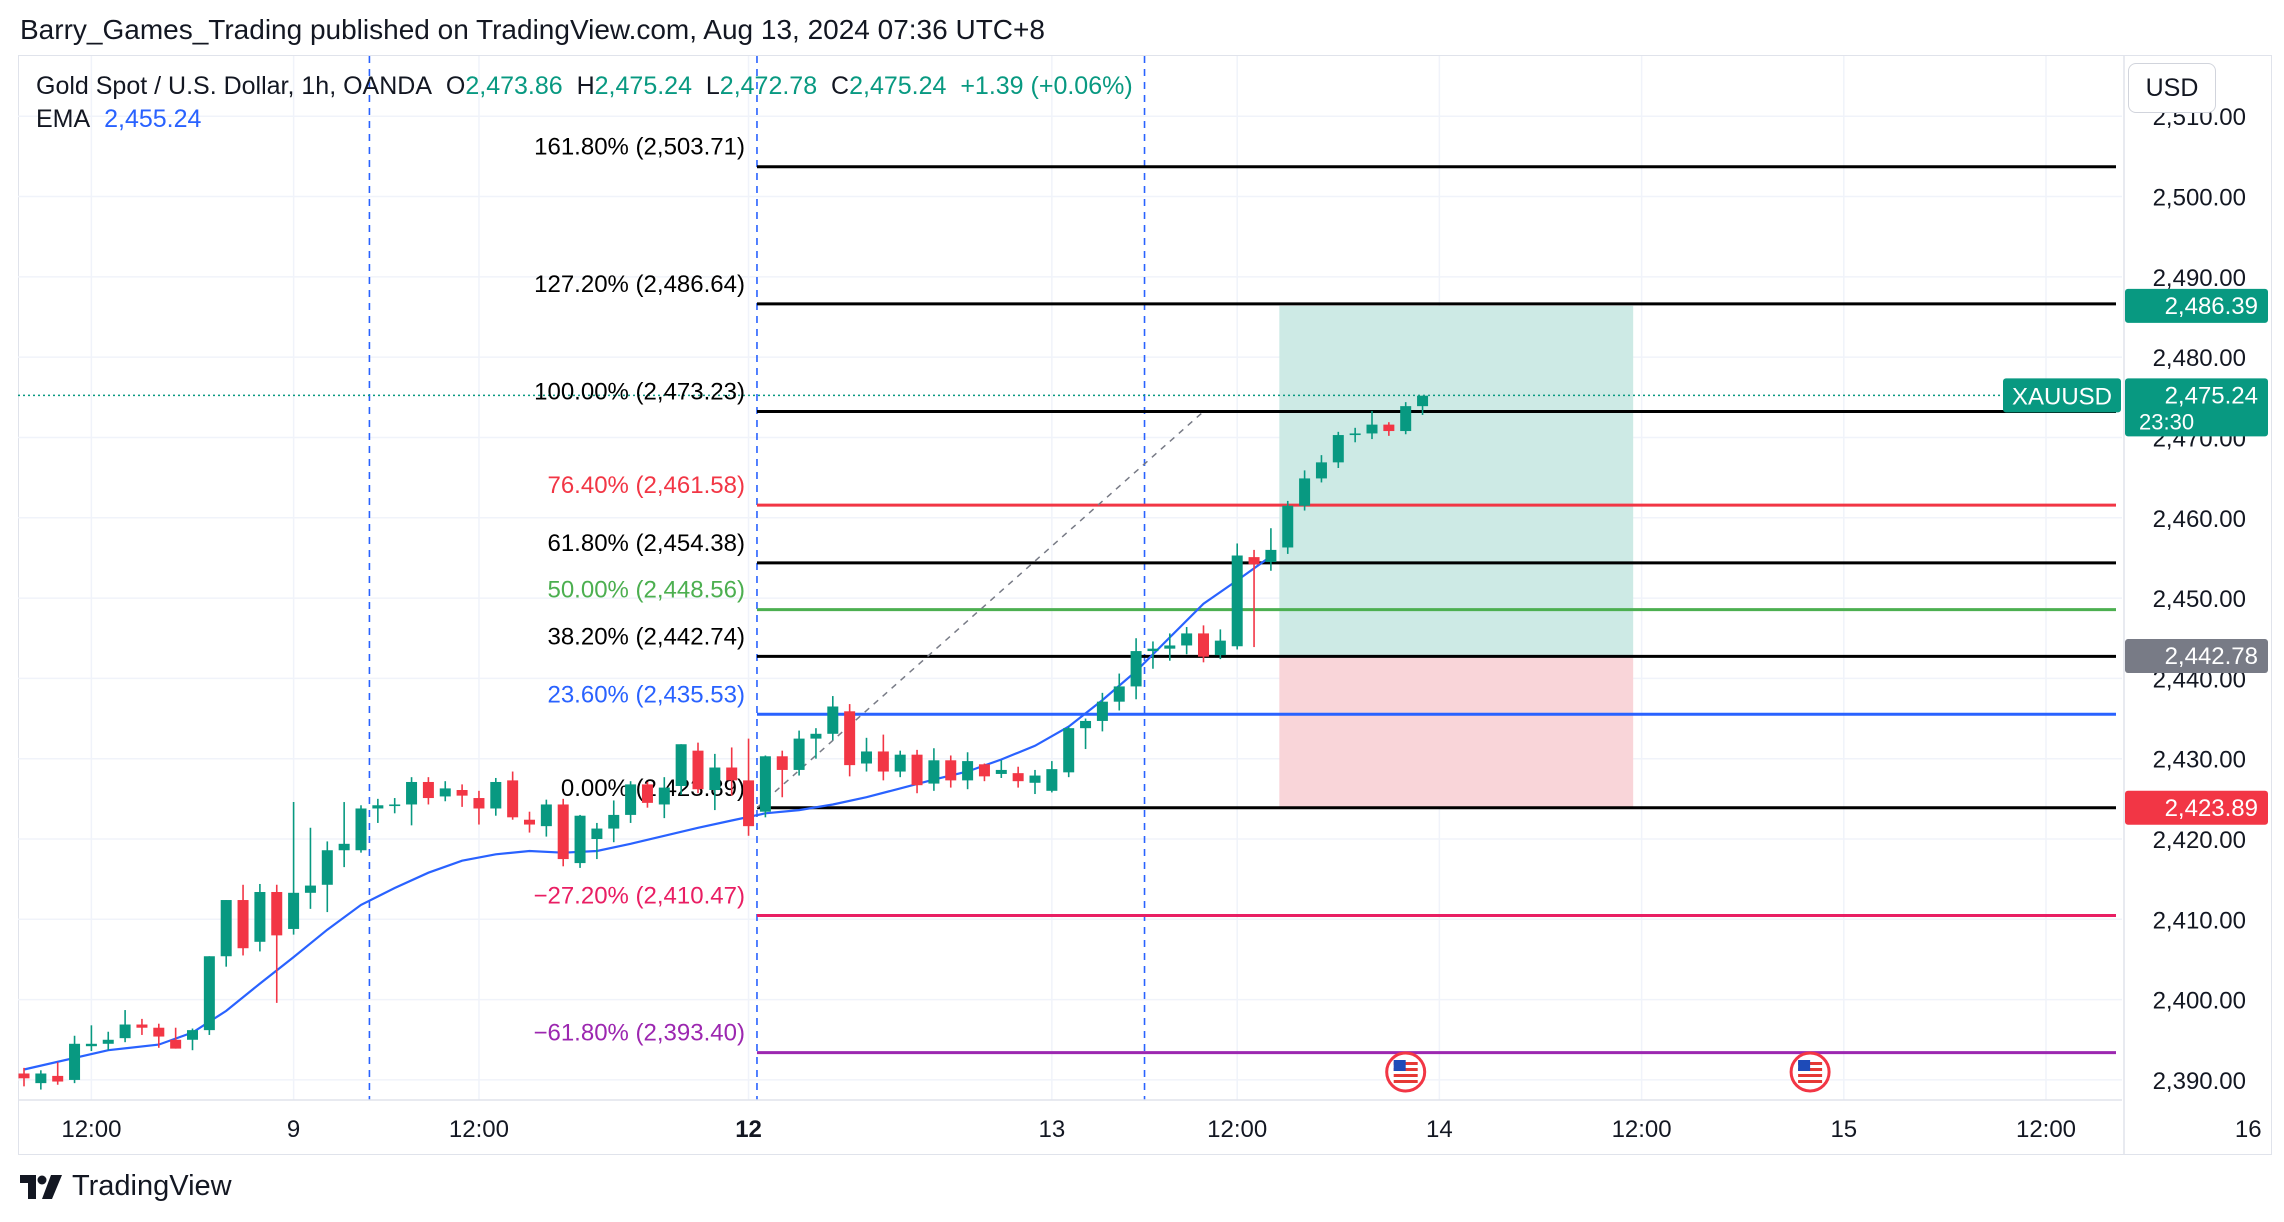  Describe the element at coordinates (2172, 88) in the screenshot. I see `currency-button: USD` at that location.